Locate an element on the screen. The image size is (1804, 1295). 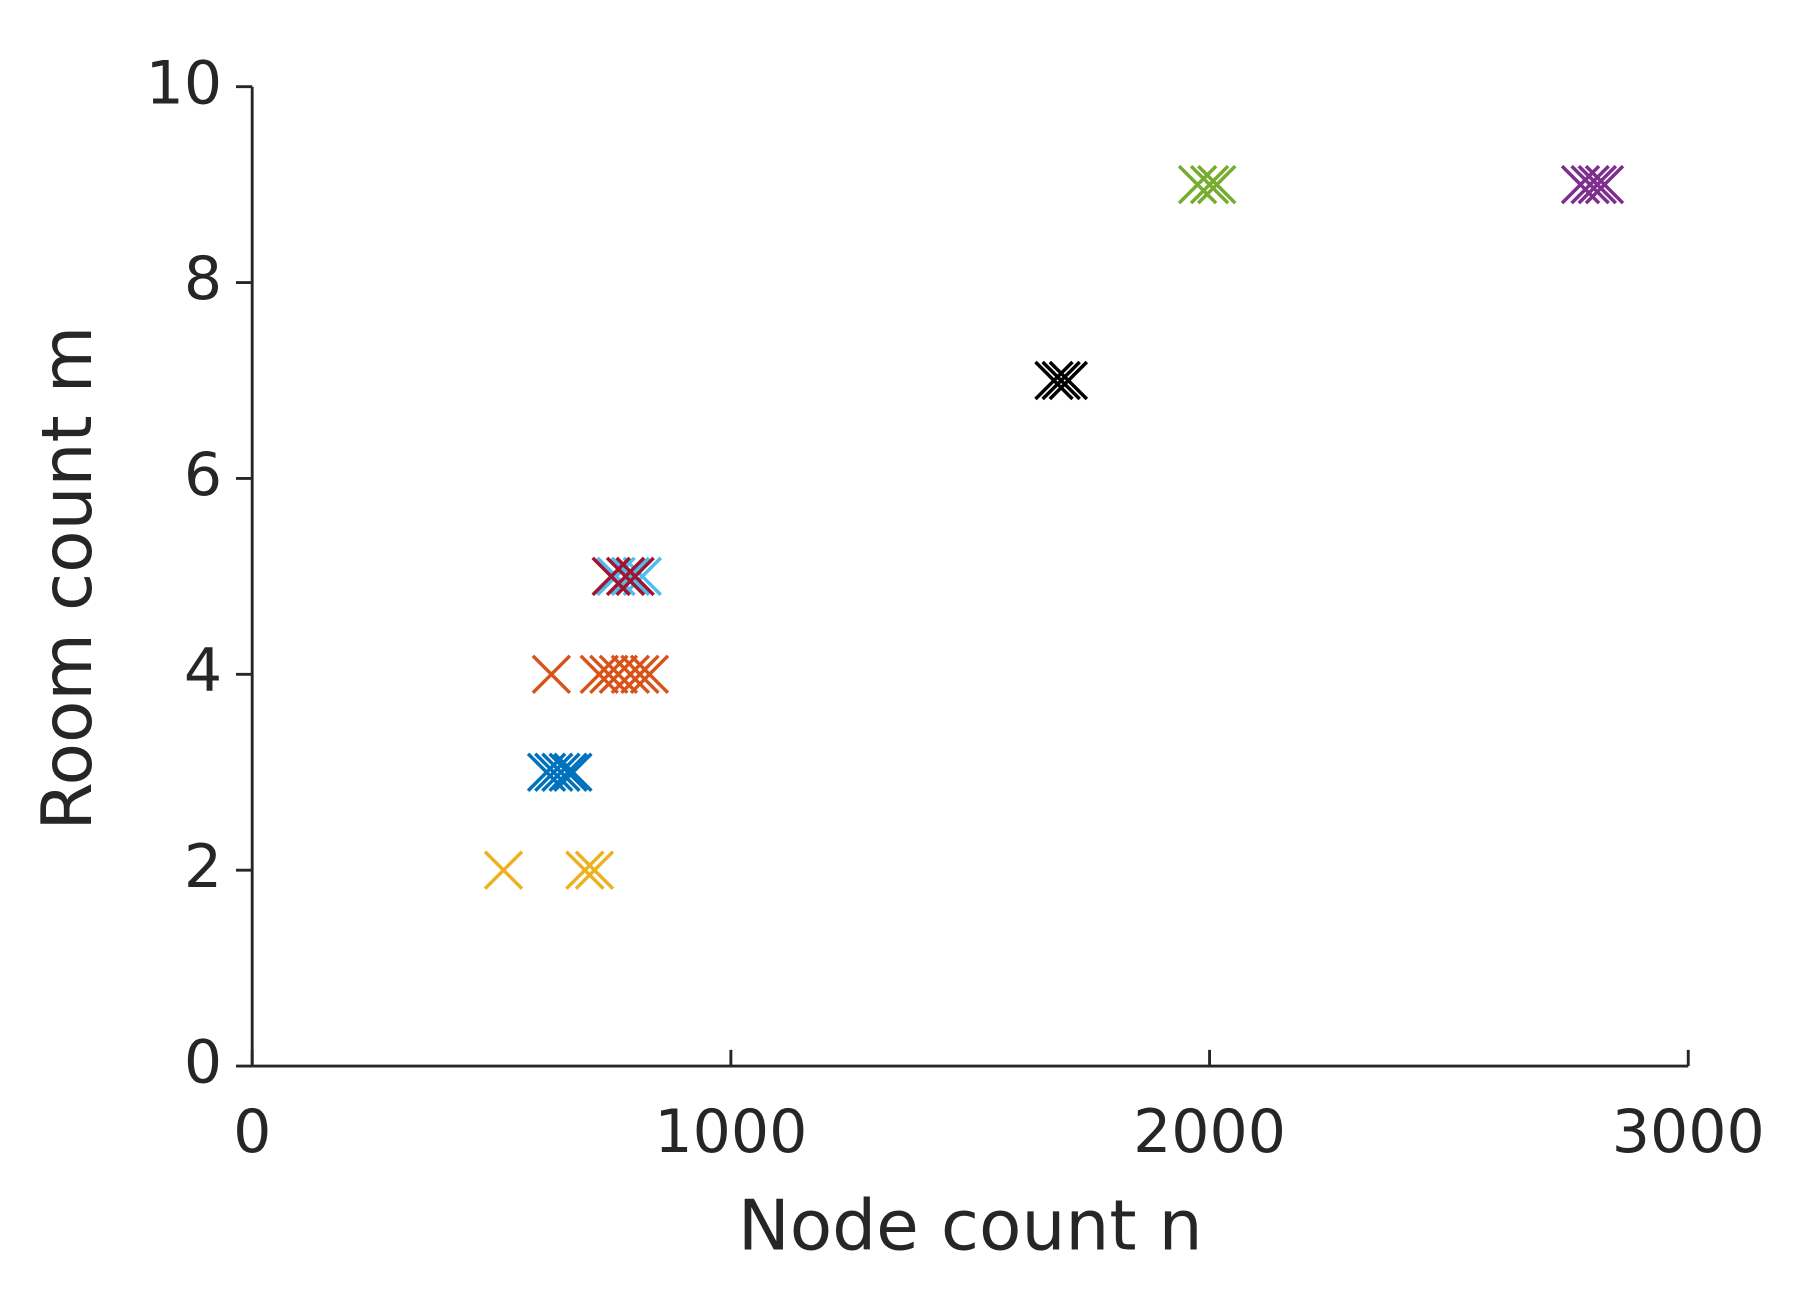
x-tick-label: 1000 is located at coordinates (730, 1132).